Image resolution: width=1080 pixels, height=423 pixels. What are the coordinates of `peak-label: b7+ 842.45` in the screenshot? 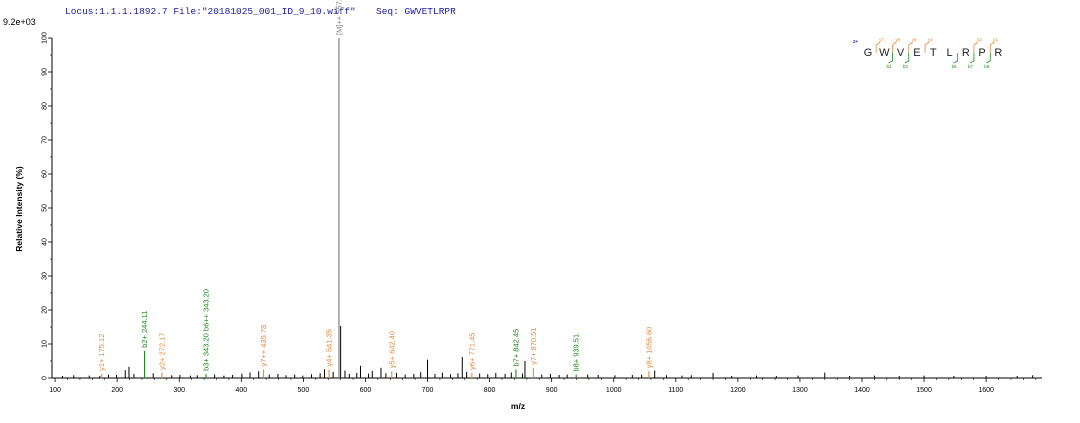 It's located at (515, 348).